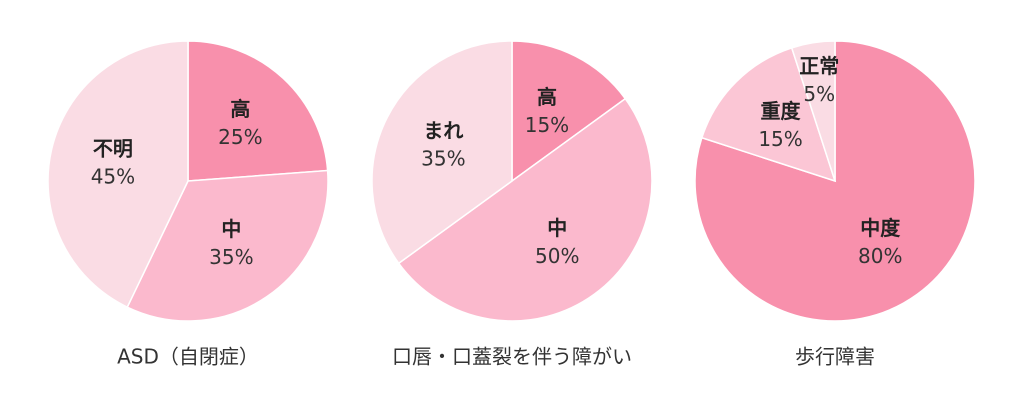 The height and width of the screenshot is (407, 1024). I want to click on slice-category: 不明, so click(113, 148).